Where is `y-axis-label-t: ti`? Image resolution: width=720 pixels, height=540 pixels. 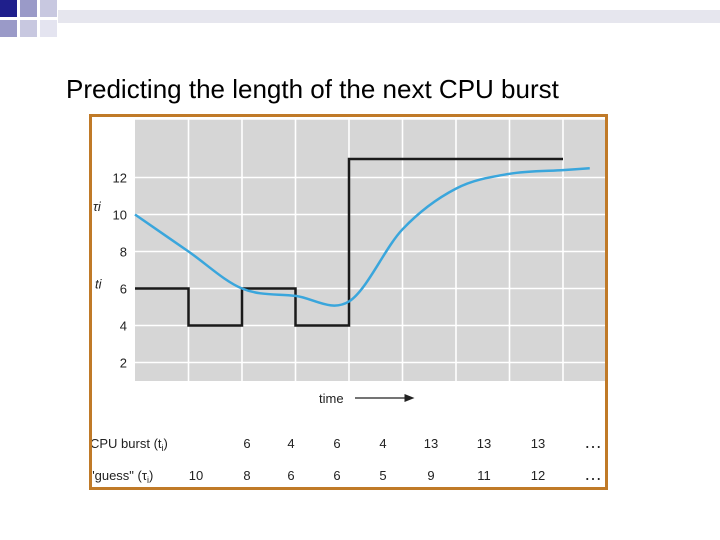 y-axis-label-t: ti is located at coordinates (99, 284).